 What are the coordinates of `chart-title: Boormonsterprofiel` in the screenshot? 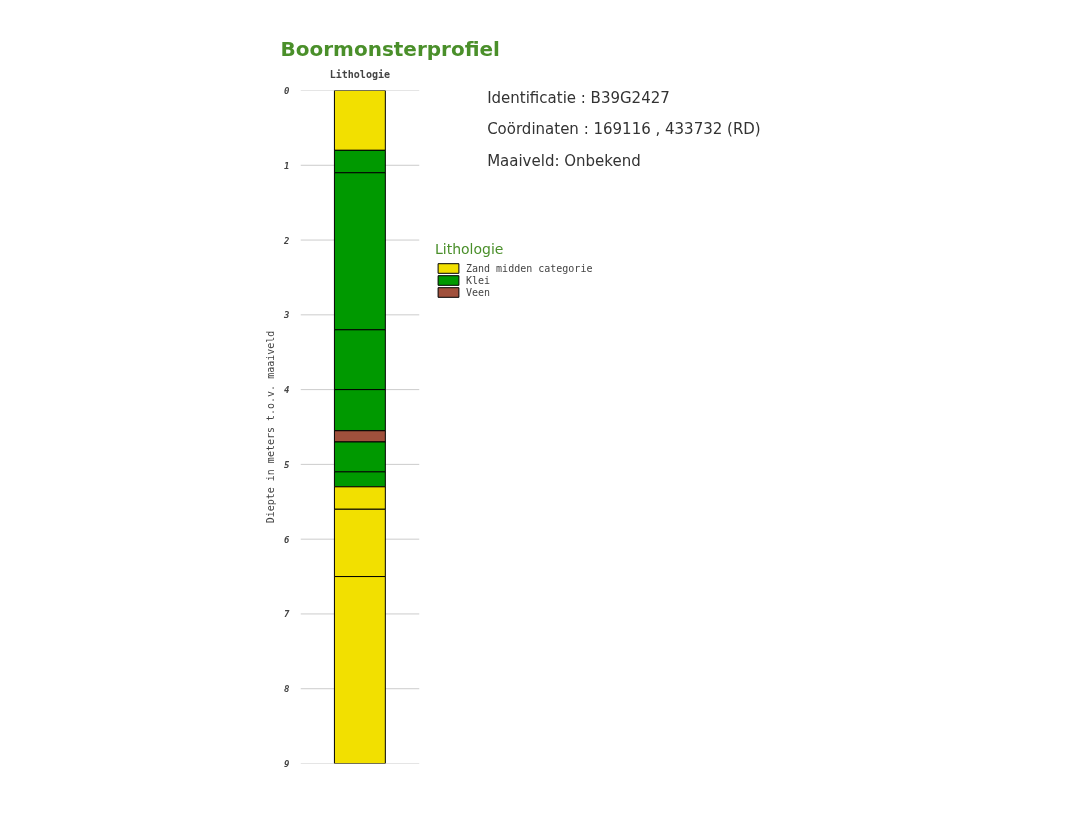 It's located at (390, 48).